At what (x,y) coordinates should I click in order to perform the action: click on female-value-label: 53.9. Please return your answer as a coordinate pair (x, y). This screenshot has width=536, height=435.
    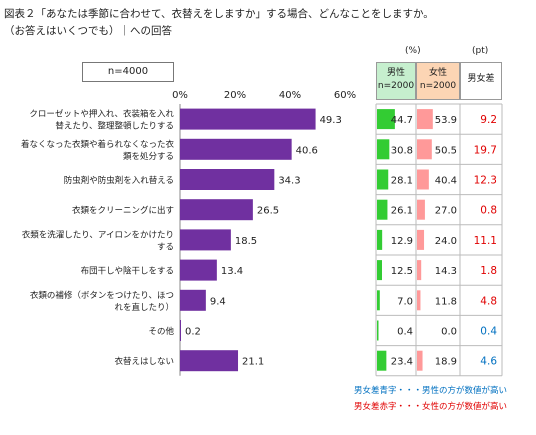
    Looking at the image, I should click on (446, 120).